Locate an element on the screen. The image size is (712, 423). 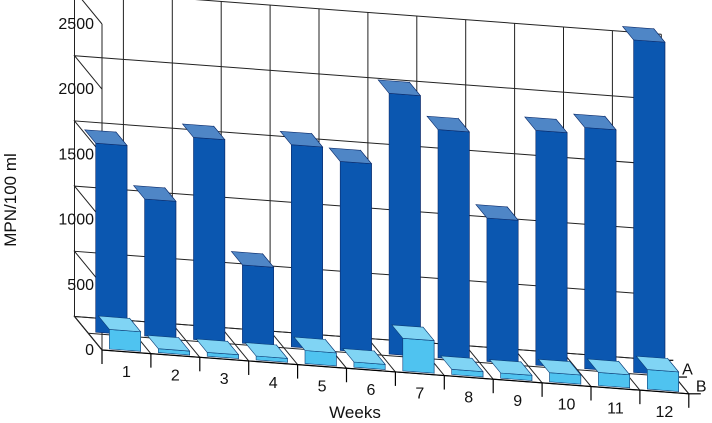
series-label-b: B is located at coordinates (701, 386).